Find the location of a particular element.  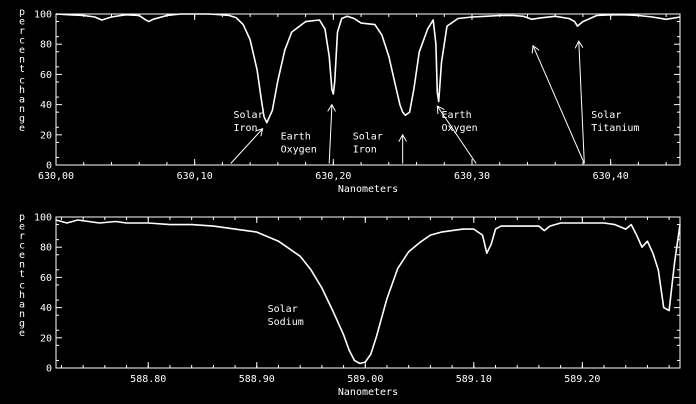

x-tick-label: 589.10 is located at coordinates (474, 379).